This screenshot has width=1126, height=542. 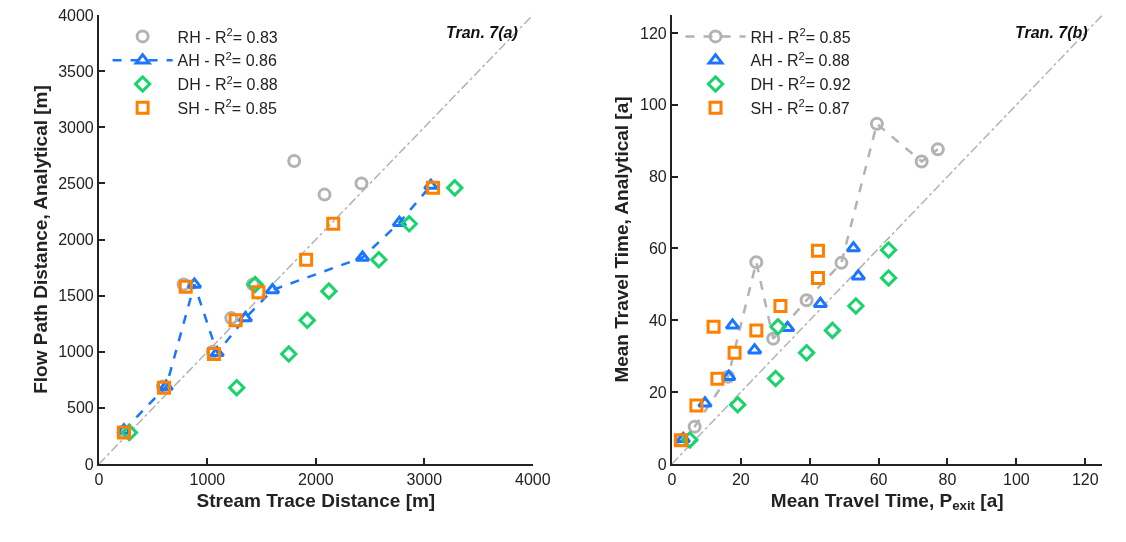 I want to click on x-tick-label: 1000, so click(x=207, y=480).